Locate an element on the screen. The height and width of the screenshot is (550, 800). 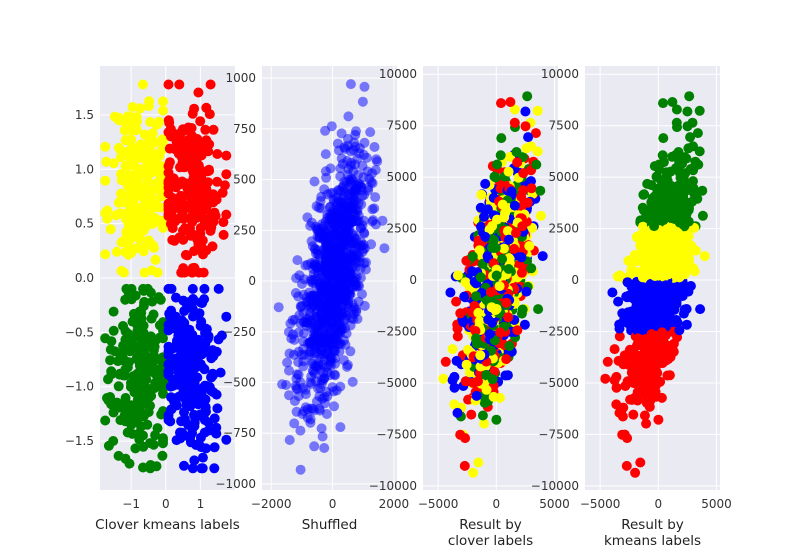
y-tick-label: 10000 is located at coordinates (398, 74).